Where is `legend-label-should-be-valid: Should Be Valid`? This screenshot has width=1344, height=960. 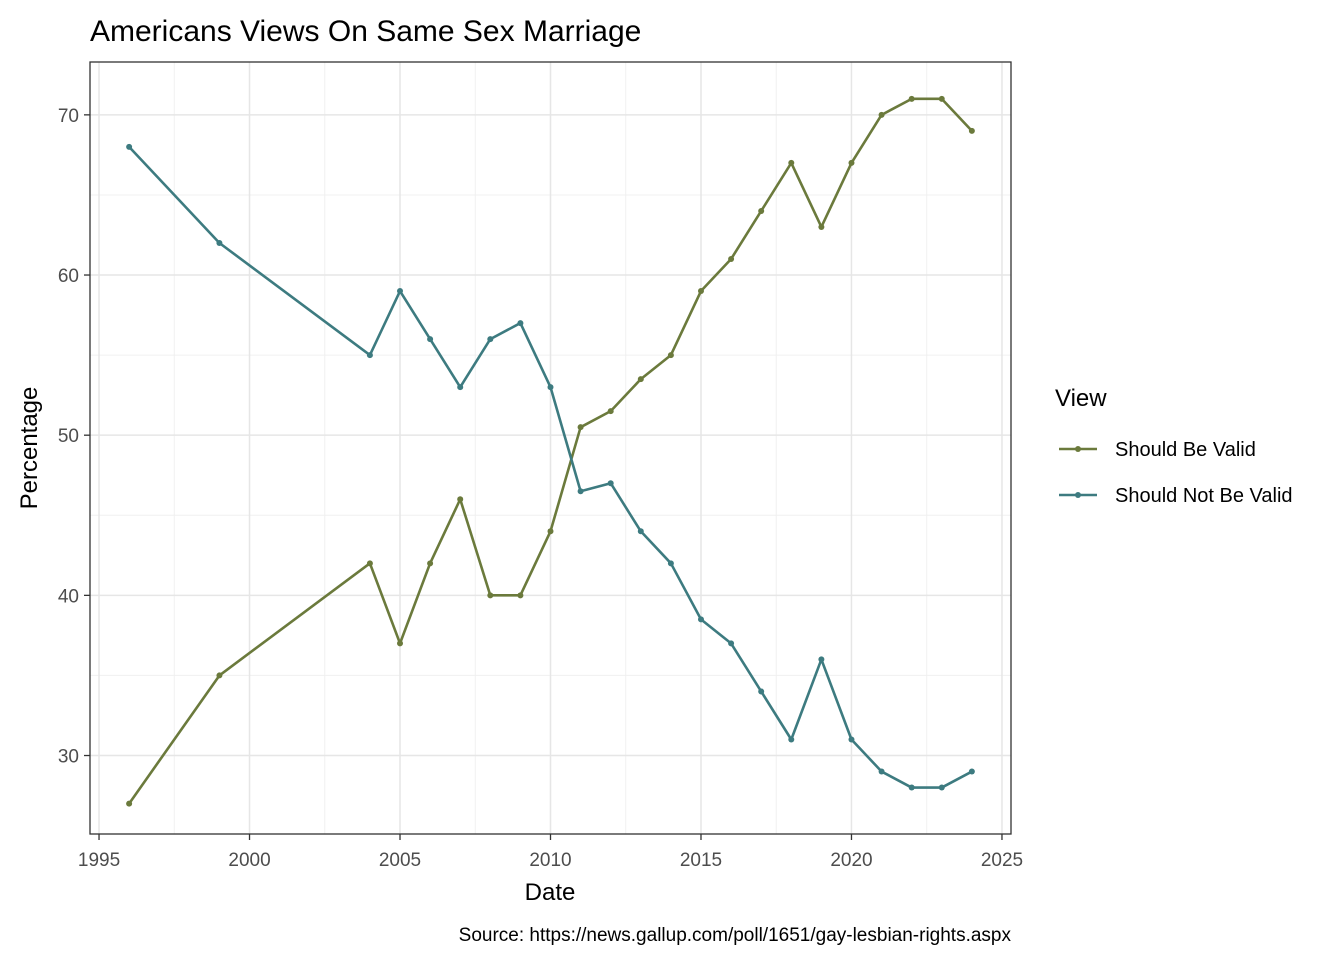
legend-label-should-be-valid: Should Be Valid is located at coordinates (1185, 450).